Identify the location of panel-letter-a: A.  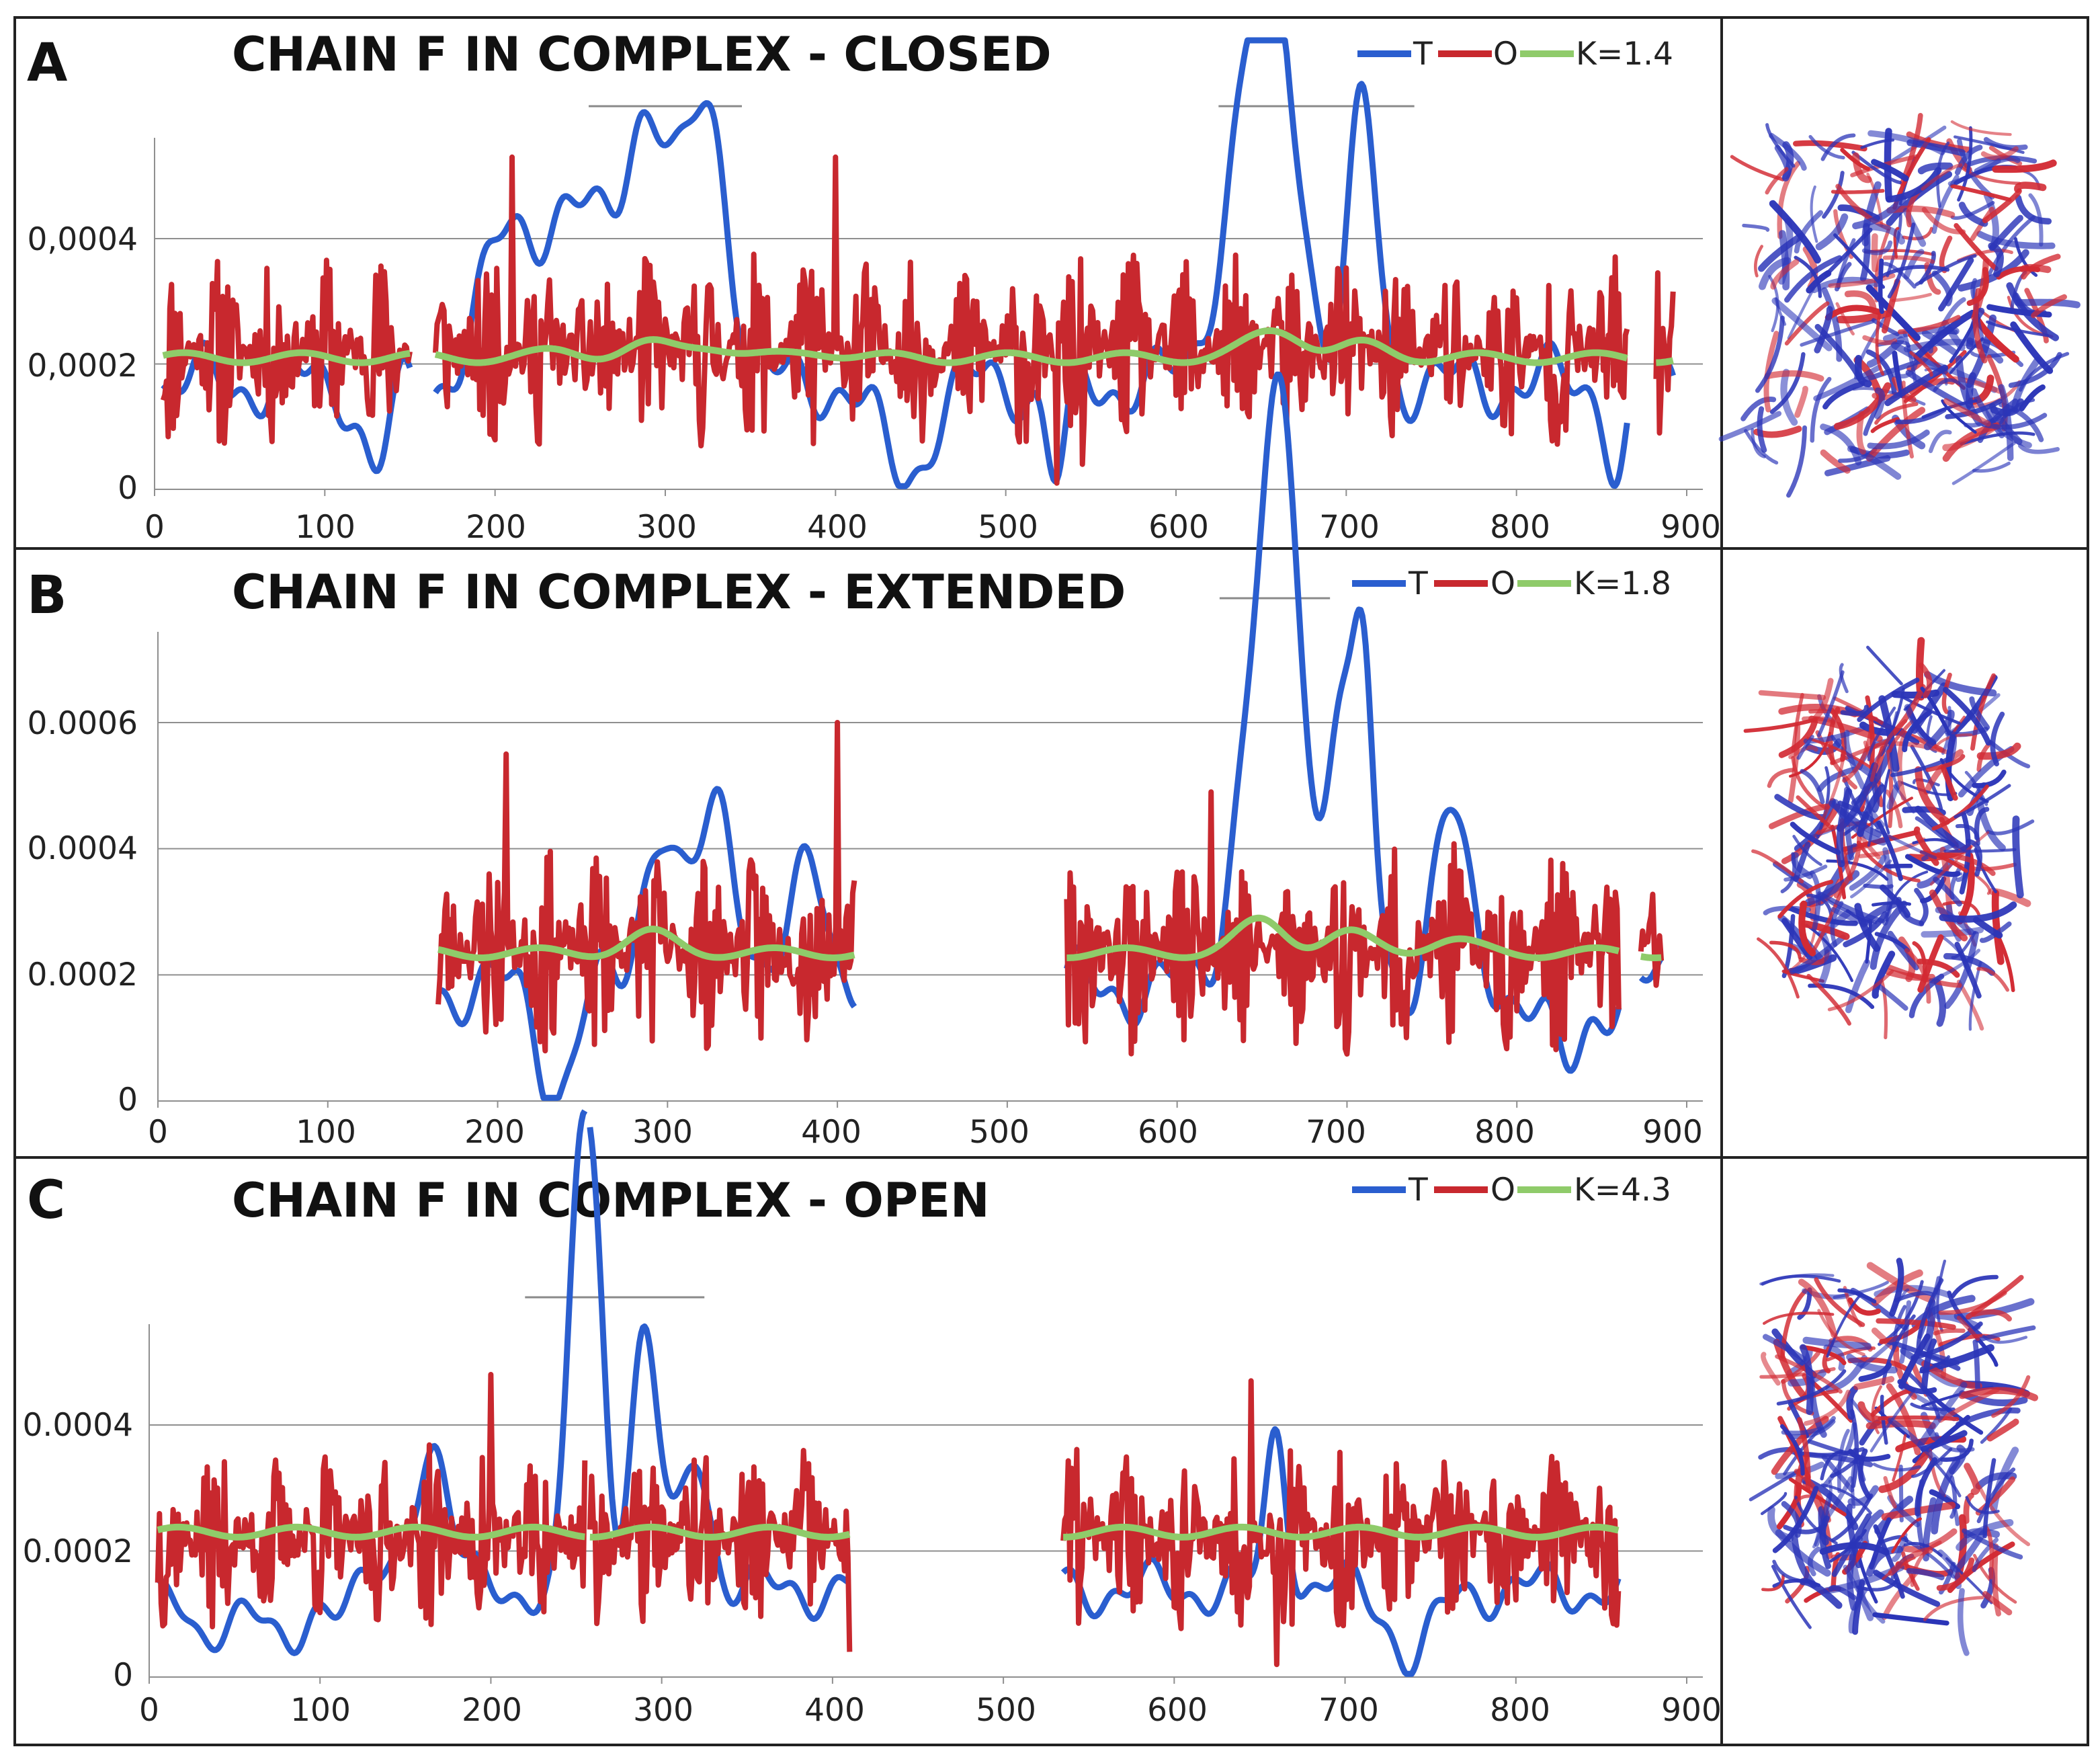
(47, 63).